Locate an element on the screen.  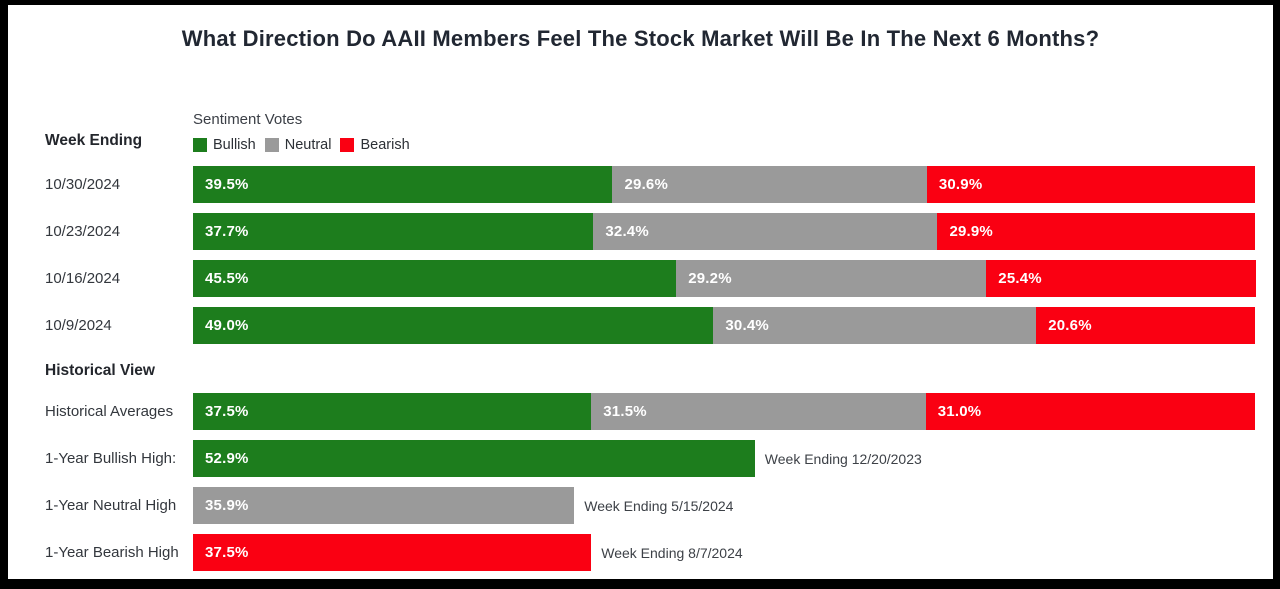
chart-row: 10/16/2024 45.5% 29.2% 25.4% is located at coordinates (640, 278).